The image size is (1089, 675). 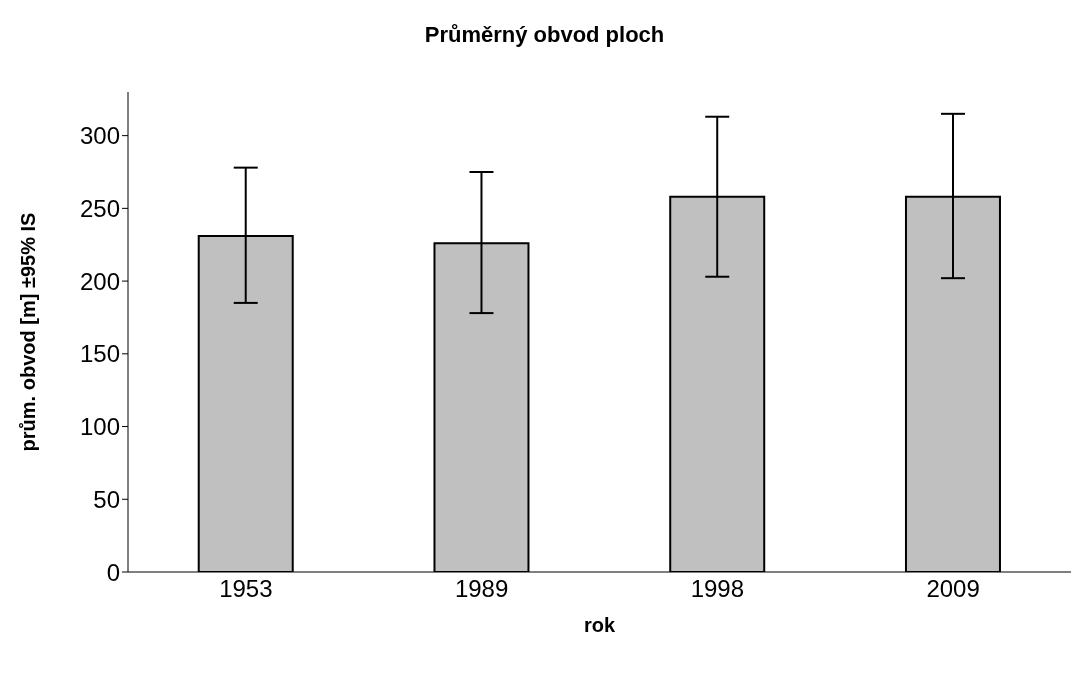 What do you see at coordinates (99, 354) in the screenshot?
I see `y-tick-label: 150` at bounding box center [99, 354].